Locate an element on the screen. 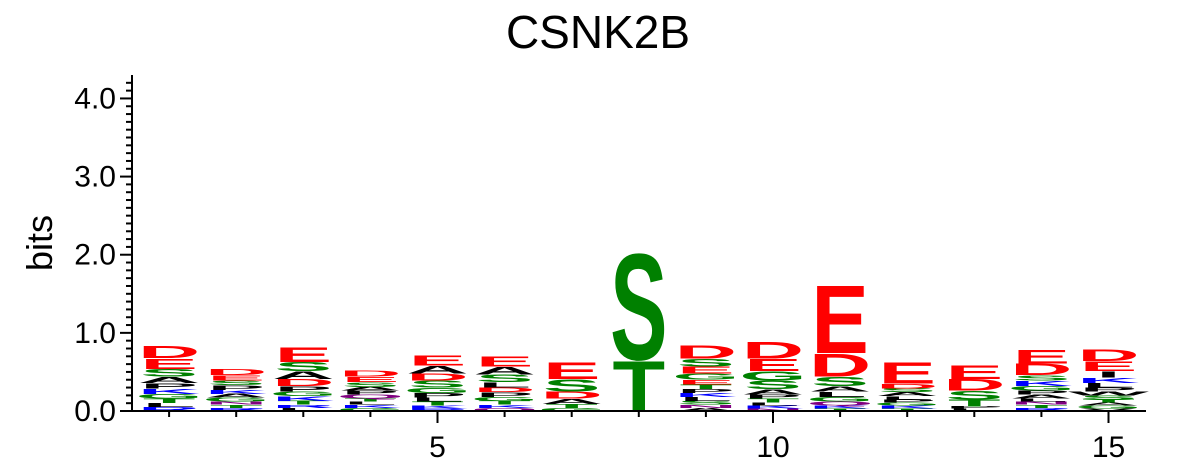  y-tick-label: 3.0 is located at coordinates (95, 177).